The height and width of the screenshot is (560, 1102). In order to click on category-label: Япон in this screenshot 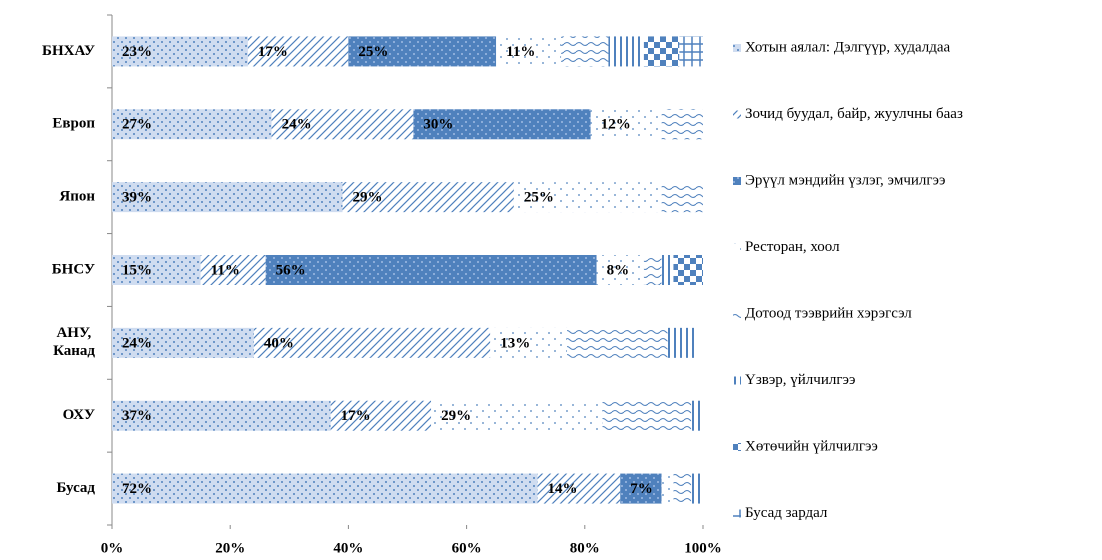, I will do `click(77, 197)`.